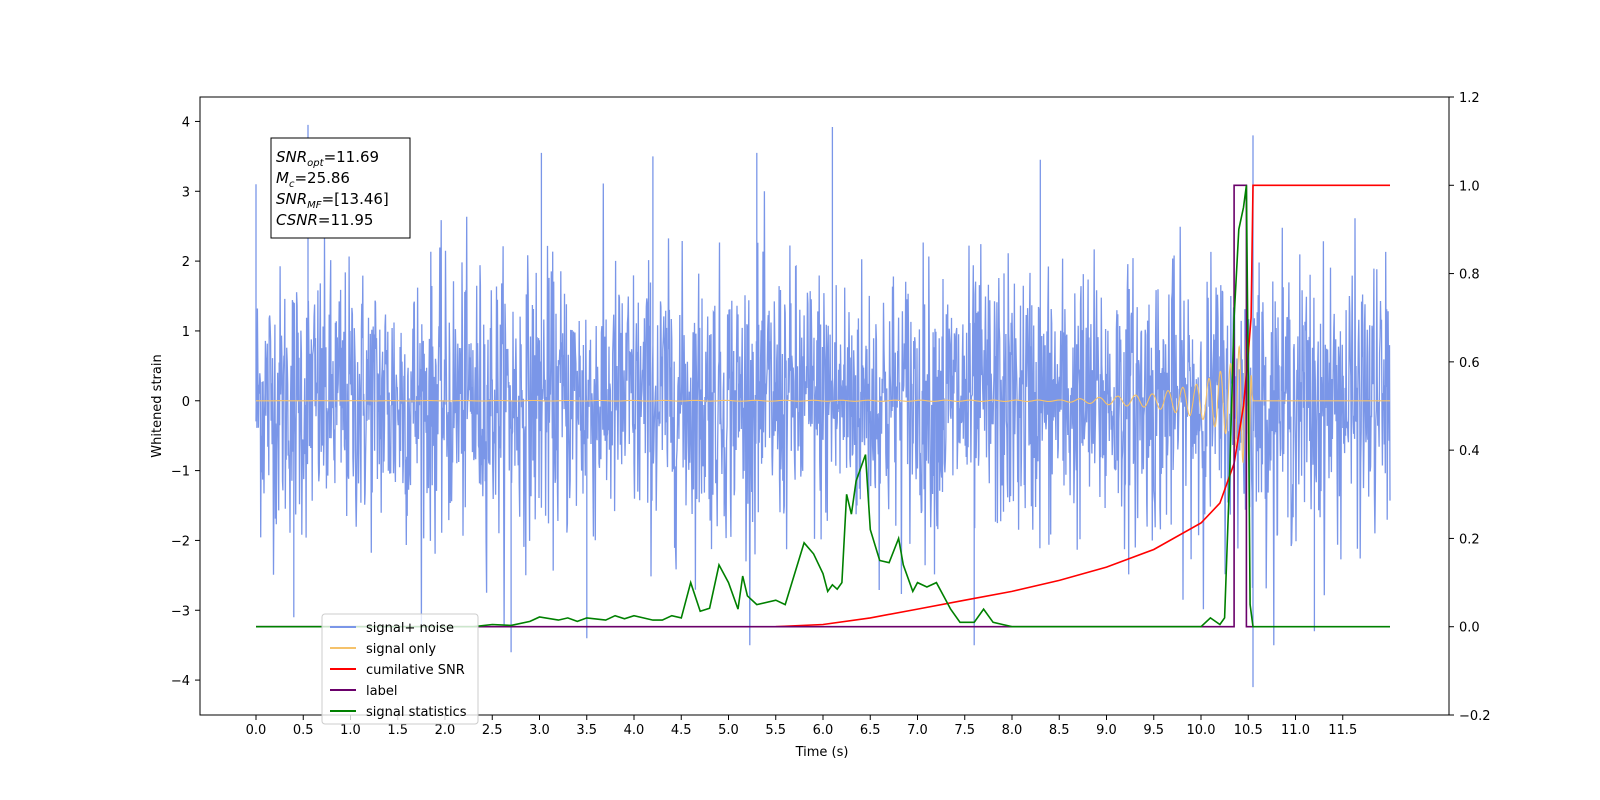 The image size is (1600, 800). What do you see at coordinates (346, 220) in the screenshot?
I see `annotation-value: =11.95` at bounding box center [346, 220].